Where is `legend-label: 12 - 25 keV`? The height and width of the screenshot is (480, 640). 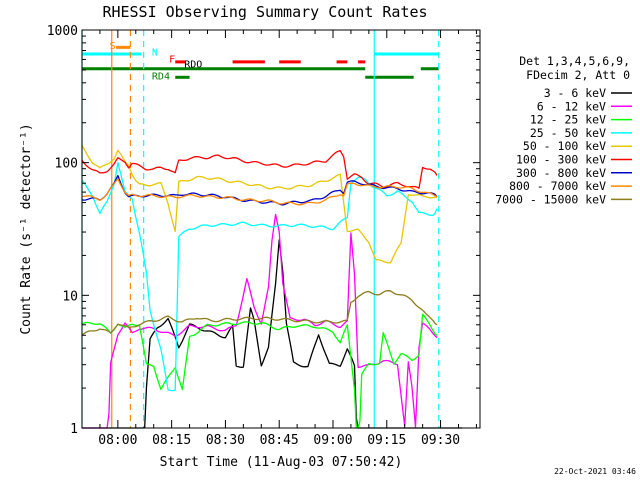
legend-label: 12 - 25 keV is located at coordinates (568, 120).